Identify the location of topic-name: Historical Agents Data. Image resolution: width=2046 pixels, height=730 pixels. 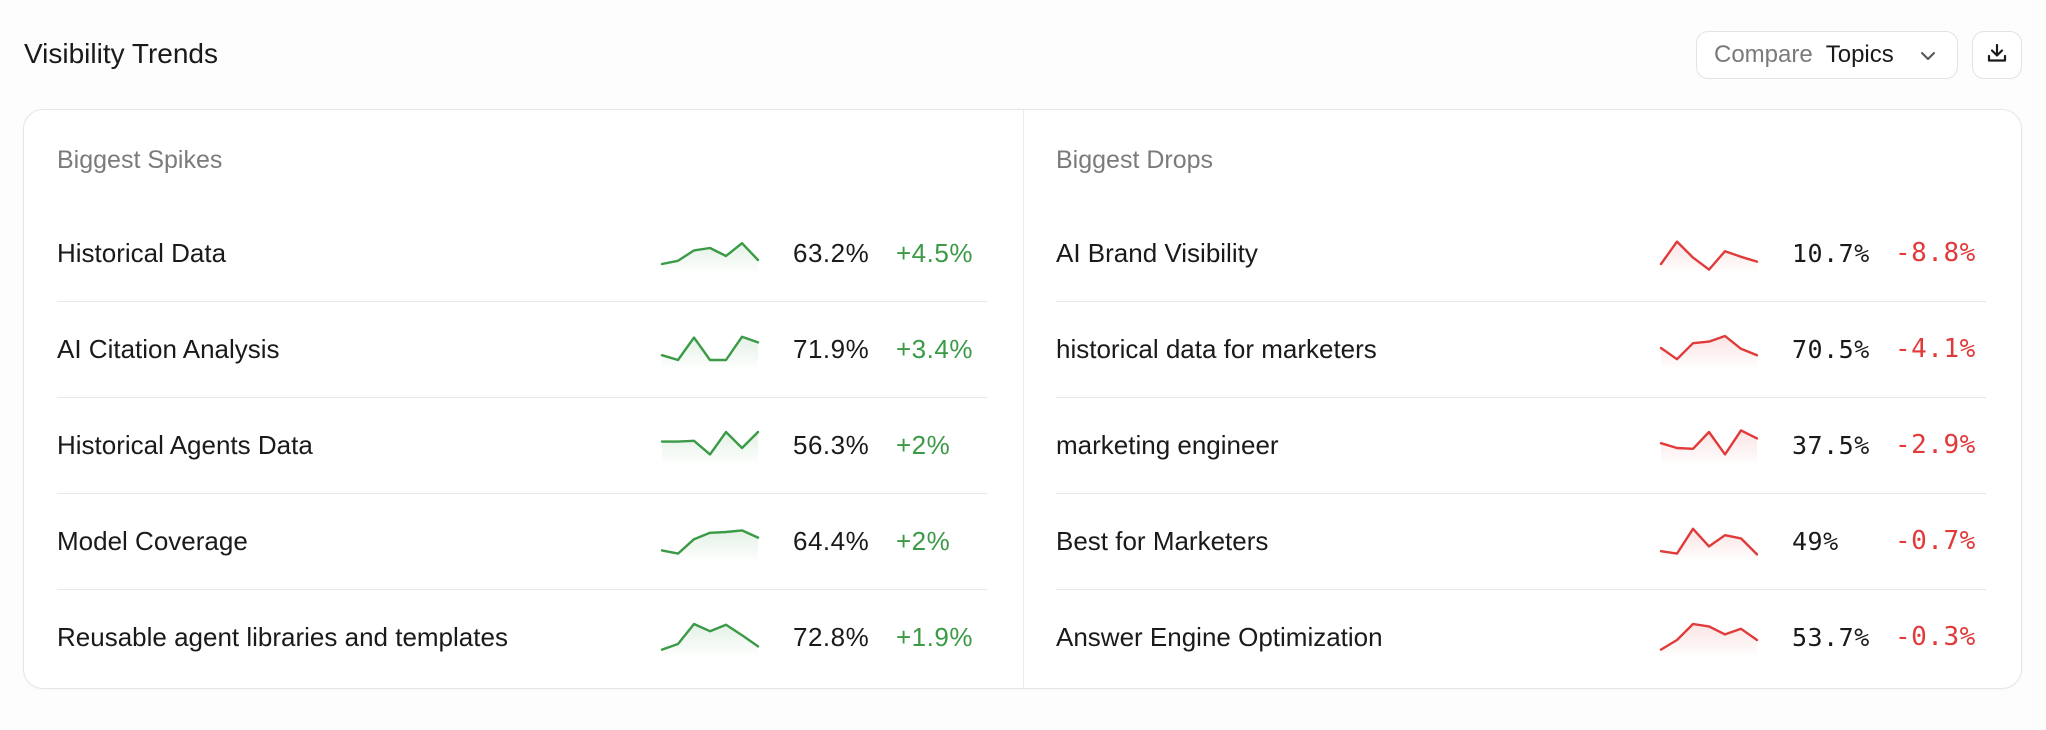
(185, 445).